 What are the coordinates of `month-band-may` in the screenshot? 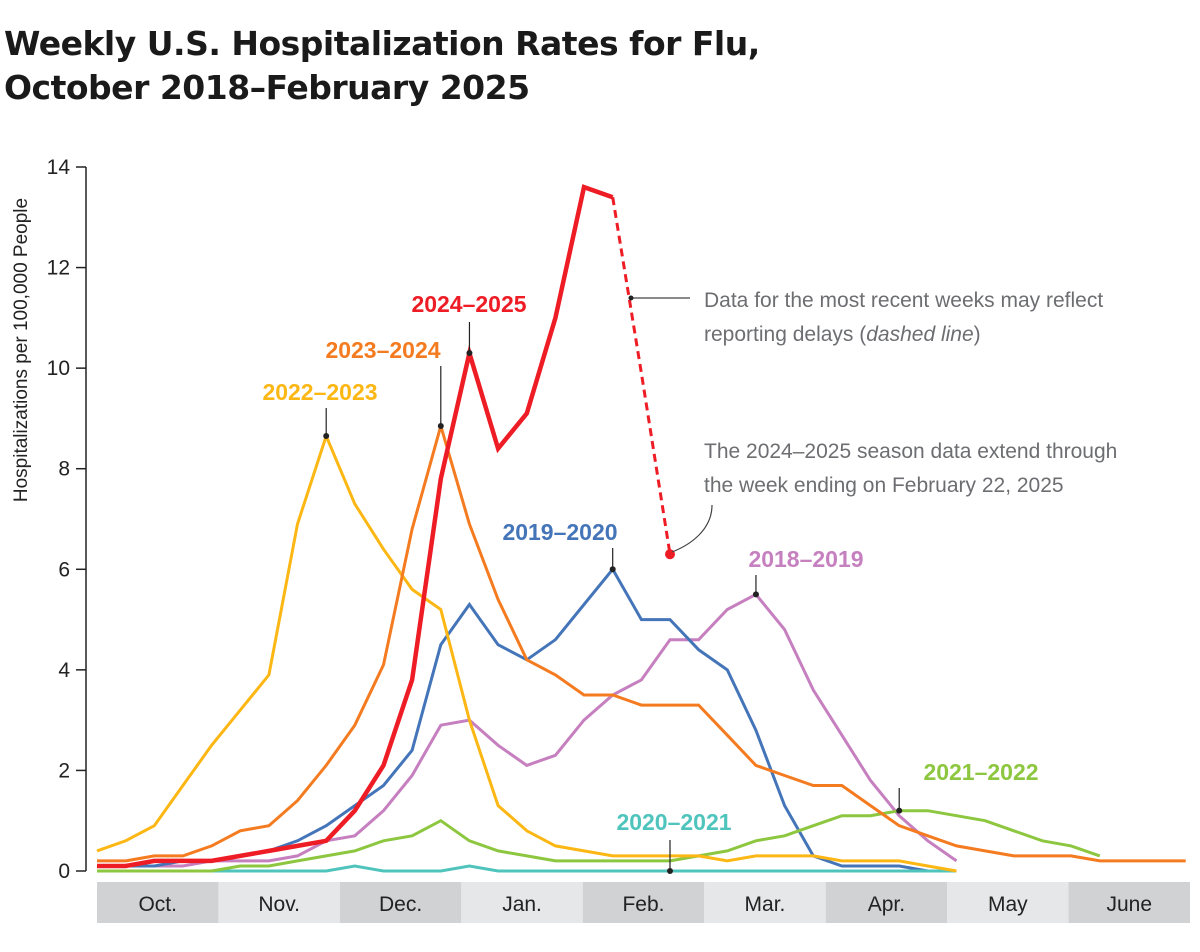 It's located at (1008, 902).